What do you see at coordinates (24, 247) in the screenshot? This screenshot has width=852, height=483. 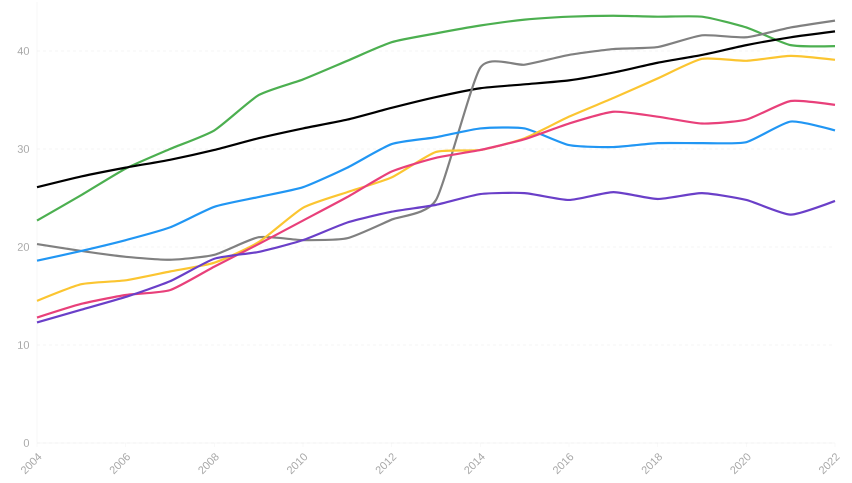 I see `y-tick-label: 20` at bounding box center [24, 247].